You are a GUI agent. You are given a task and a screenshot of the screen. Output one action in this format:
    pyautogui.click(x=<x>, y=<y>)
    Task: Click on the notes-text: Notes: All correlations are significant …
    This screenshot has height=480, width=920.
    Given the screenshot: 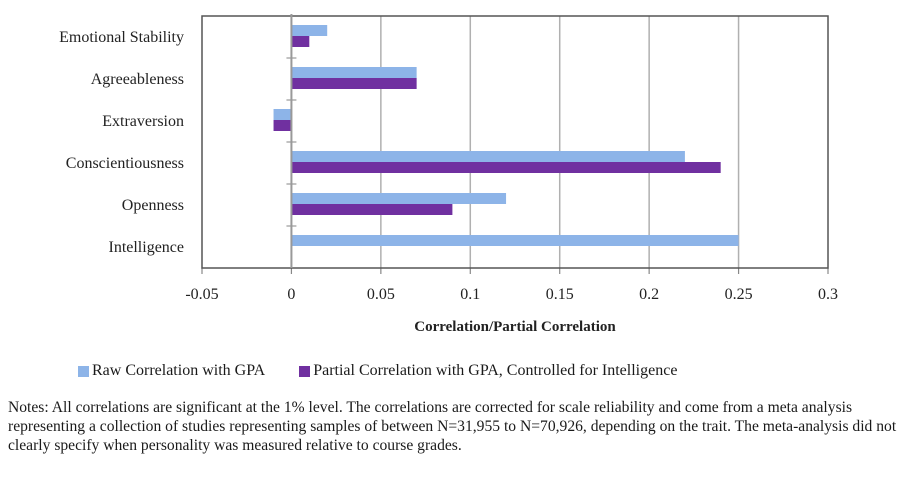 What is the action you would take?
    pyautogui.click(x=452, y=426)
    